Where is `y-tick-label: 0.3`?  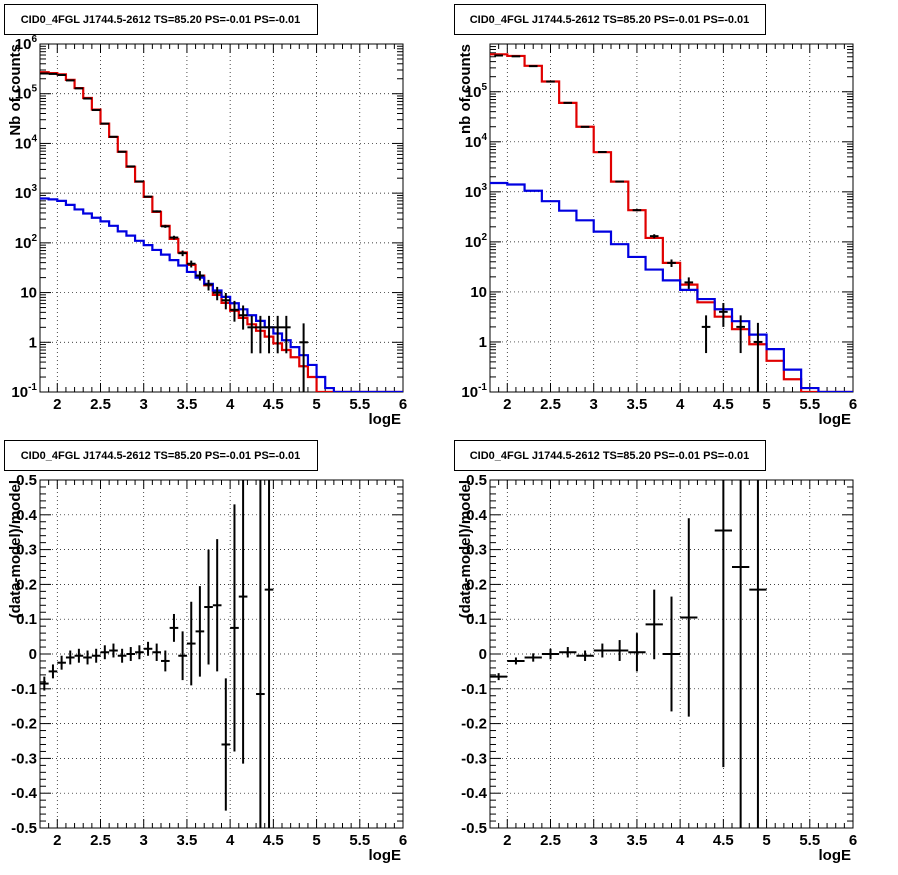
y-tick-label: 0.3 is located at coordinates (26, 550).